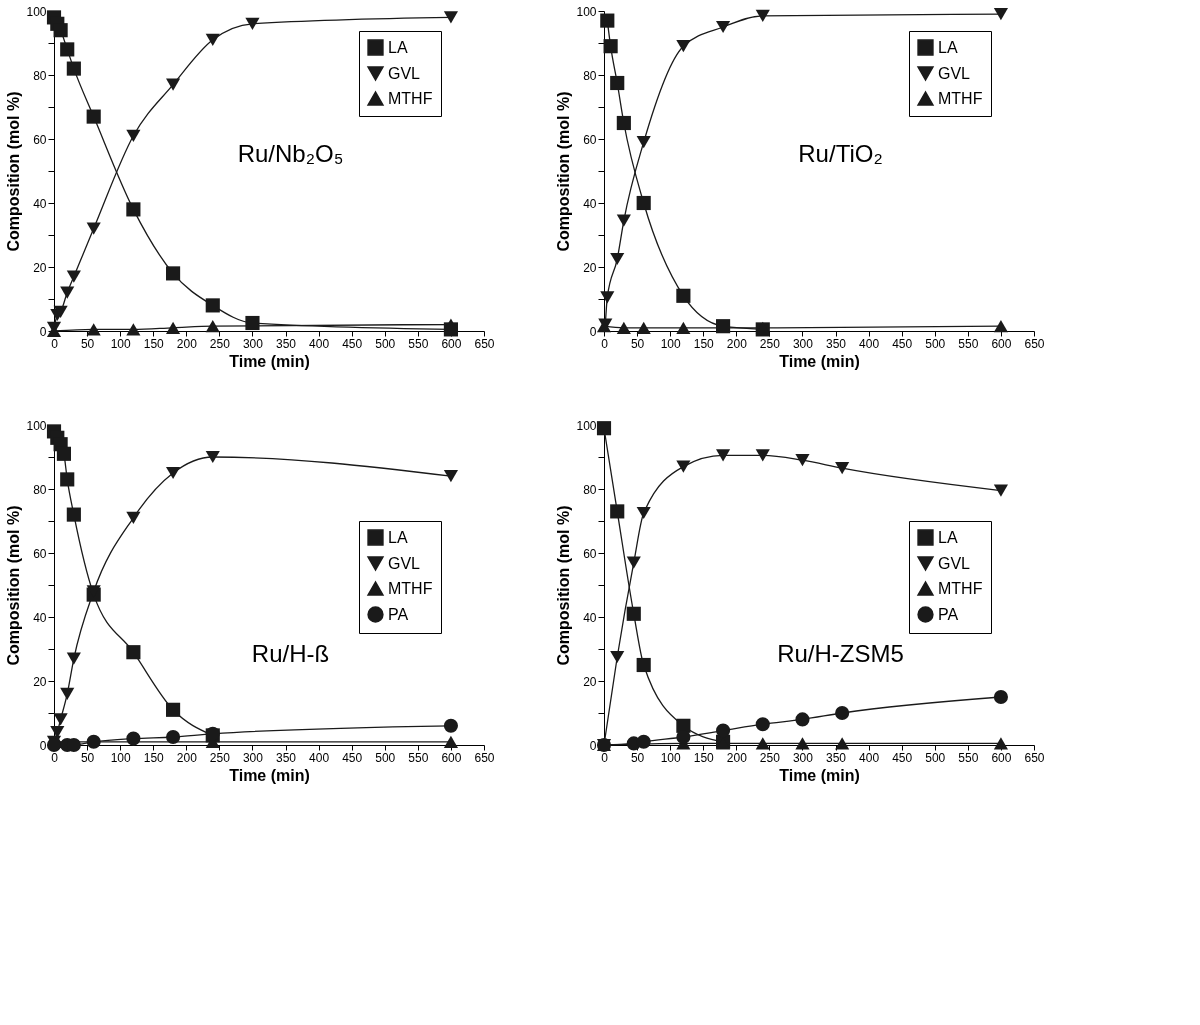 The image size is (1200, 1025). I want to click on annotation: Ru/Nb₂O₅, so click(290, 153).